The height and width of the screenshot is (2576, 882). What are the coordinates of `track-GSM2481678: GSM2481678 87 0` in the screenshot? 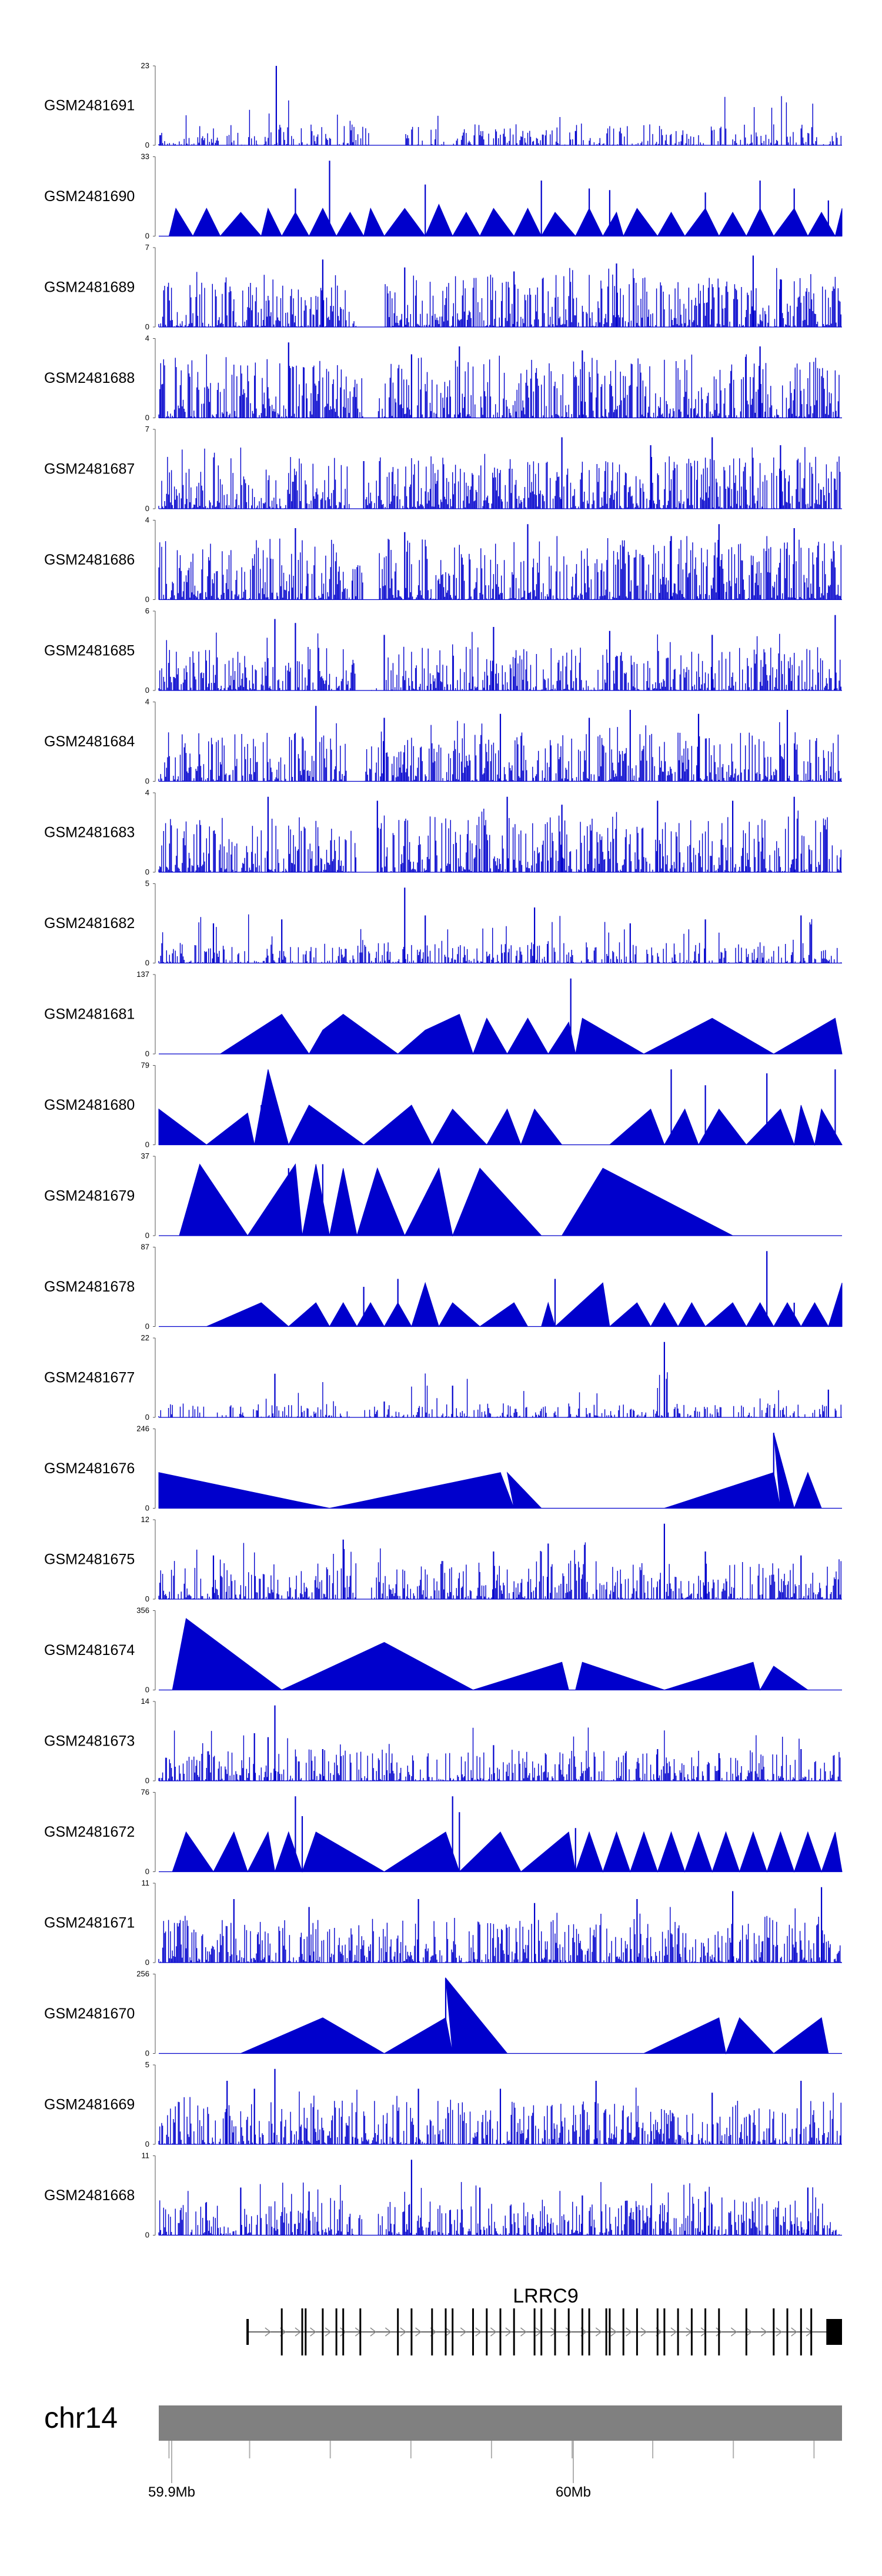 It's located at (443, 1287).